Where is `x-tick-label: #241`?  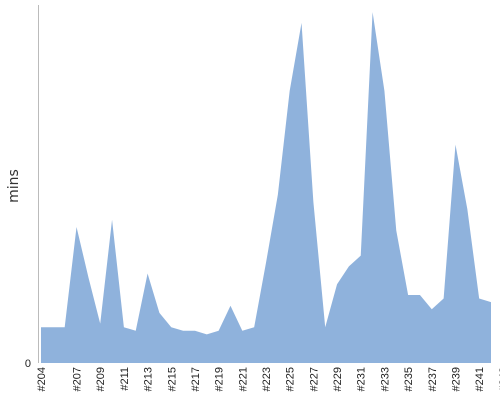 x-tick-label: #241 is located at coordinates (480, 379).